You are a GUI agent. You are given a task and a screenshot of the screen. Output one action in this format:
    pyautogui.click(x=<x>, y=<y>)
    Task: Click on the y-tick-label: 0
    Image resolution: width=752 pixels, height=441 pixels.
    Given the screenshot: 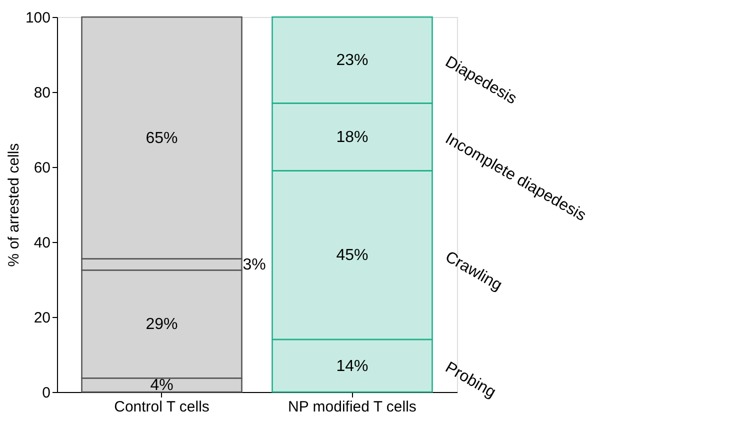 What is the action you would take?
    pyautogui.click(x=46, y=393)
    